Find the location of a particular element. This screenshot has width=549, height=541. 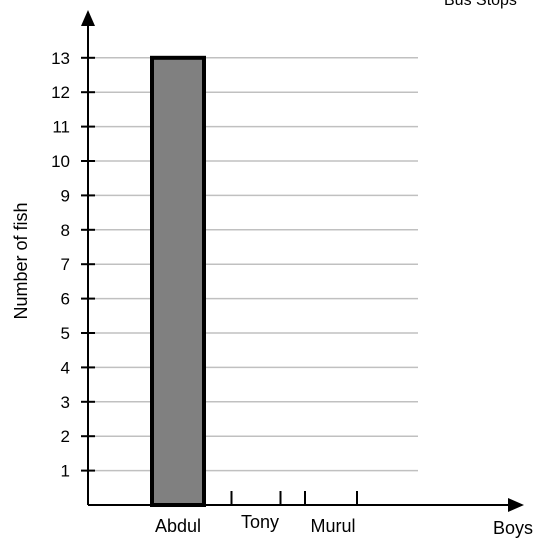

y-tick-label: 4 is located at coordinates (65, 367).